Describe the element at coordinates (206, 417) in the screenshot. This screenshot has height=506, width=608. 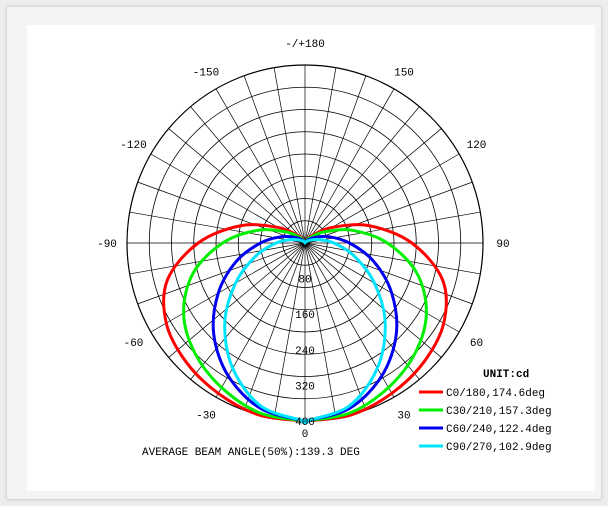
I see `angle-label: -30` at that location.